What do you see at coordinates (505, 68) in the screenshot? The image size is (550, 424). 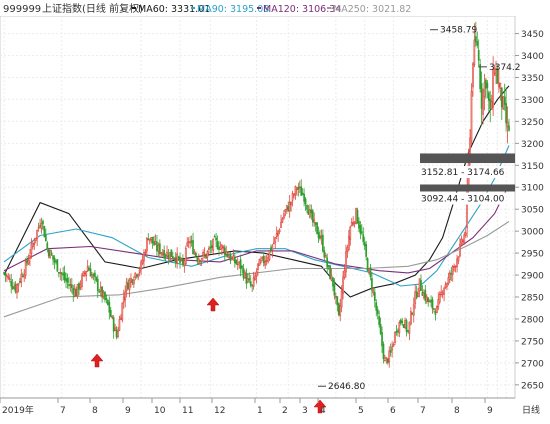 I see `recent-high-label: 3374.2` at bounding box center [505, 68].